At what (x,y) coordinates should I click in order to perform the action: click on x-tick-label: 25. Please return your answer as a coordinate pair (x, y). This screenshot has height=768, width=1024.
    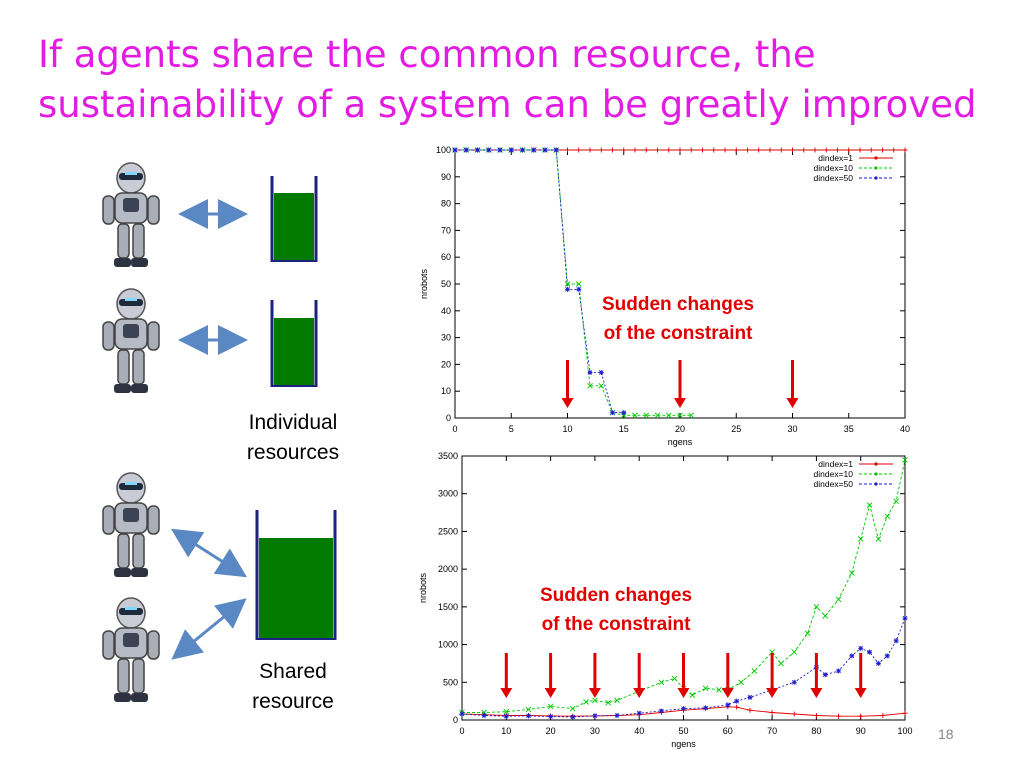
    Looking at the image, I should click on (736, 429).